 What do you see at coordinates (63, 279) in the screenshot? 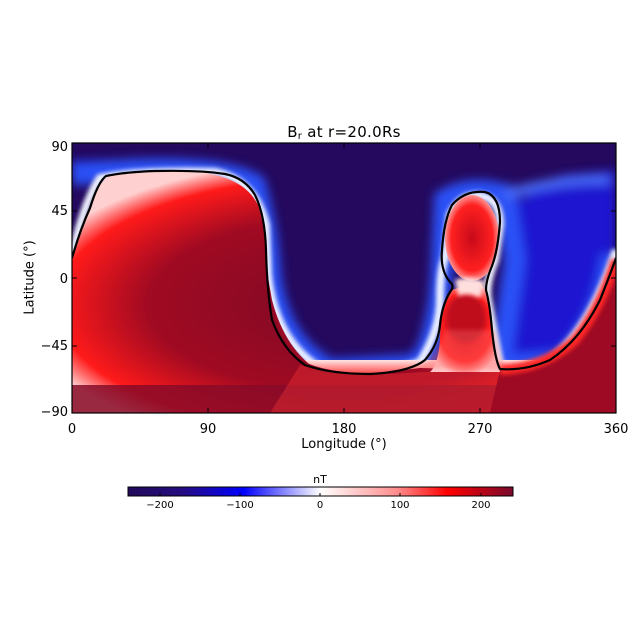
I see `y-tick-0: 0` at bounding box center [63, 279].